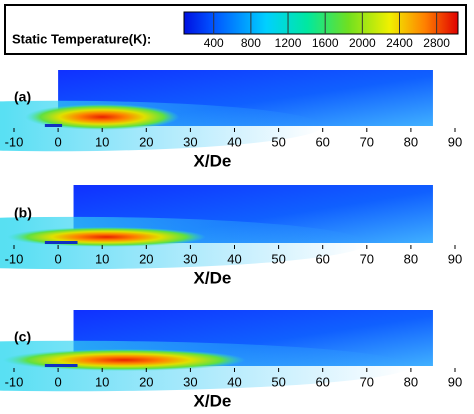 The height and width of the screenshot is (414, 474). I want to click on colorbar: 400 800 1200 1600 2000 2400 2800, so click(321, 30).